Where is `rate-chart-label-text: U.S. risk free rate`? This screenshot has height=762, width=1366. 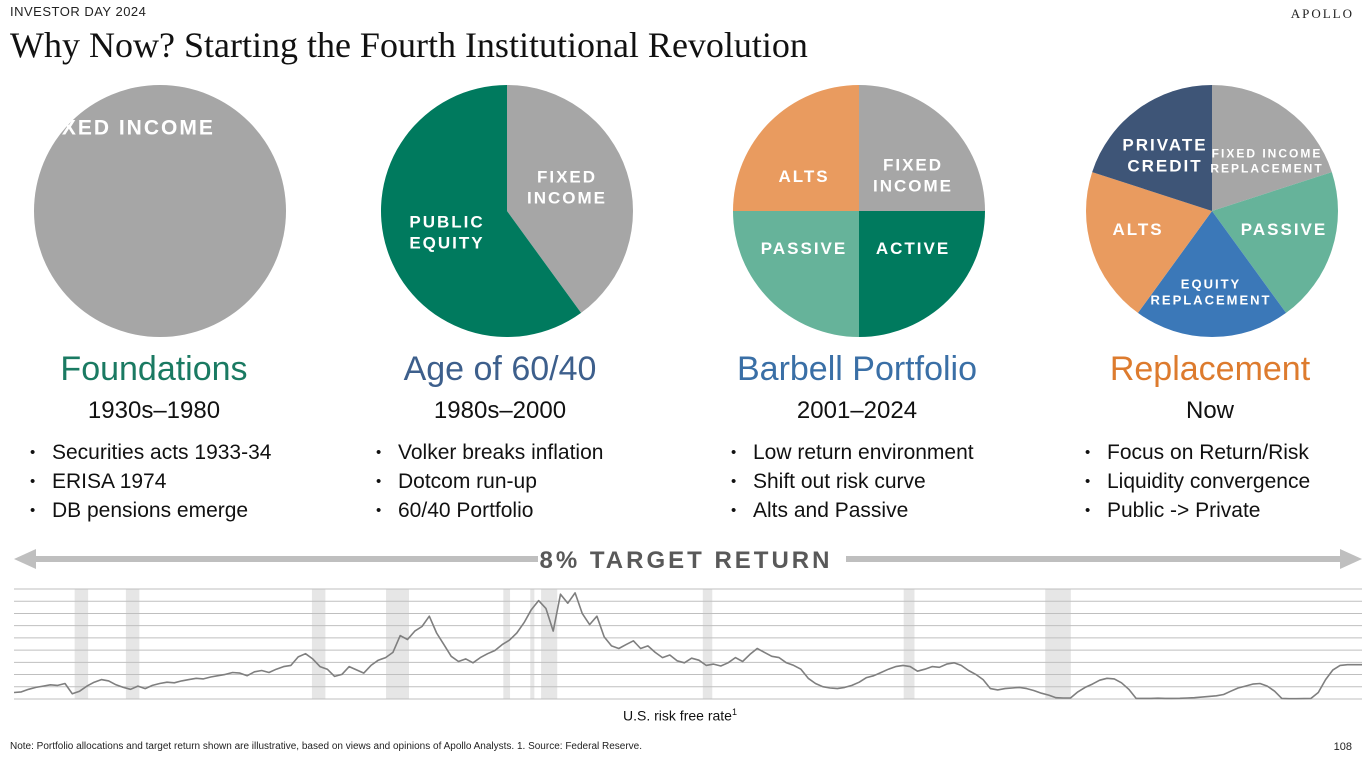 rate-chart-label-text: U.S. risk free rate is located at coordinates (677, 715).